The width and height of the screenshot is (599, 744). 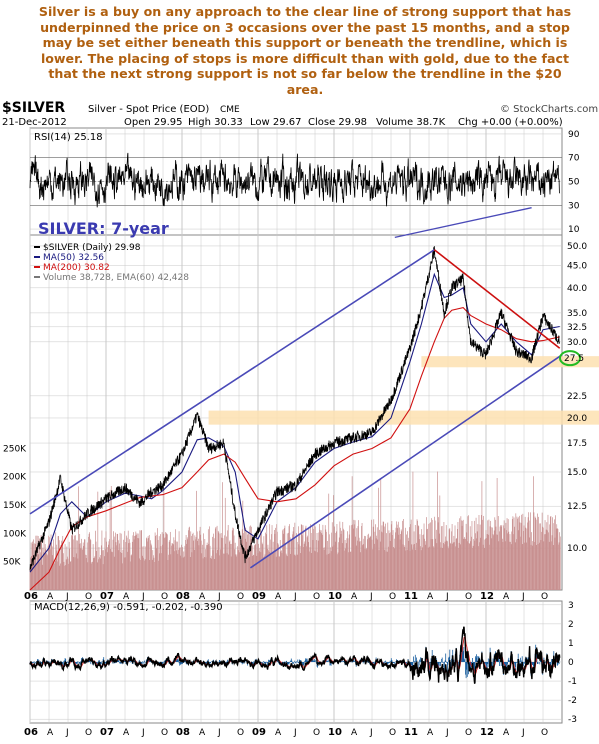 I want to click on macd-legend: MACD(12,26,9) -0.591, -0.202, -0.390, so click(x=128, y=607).